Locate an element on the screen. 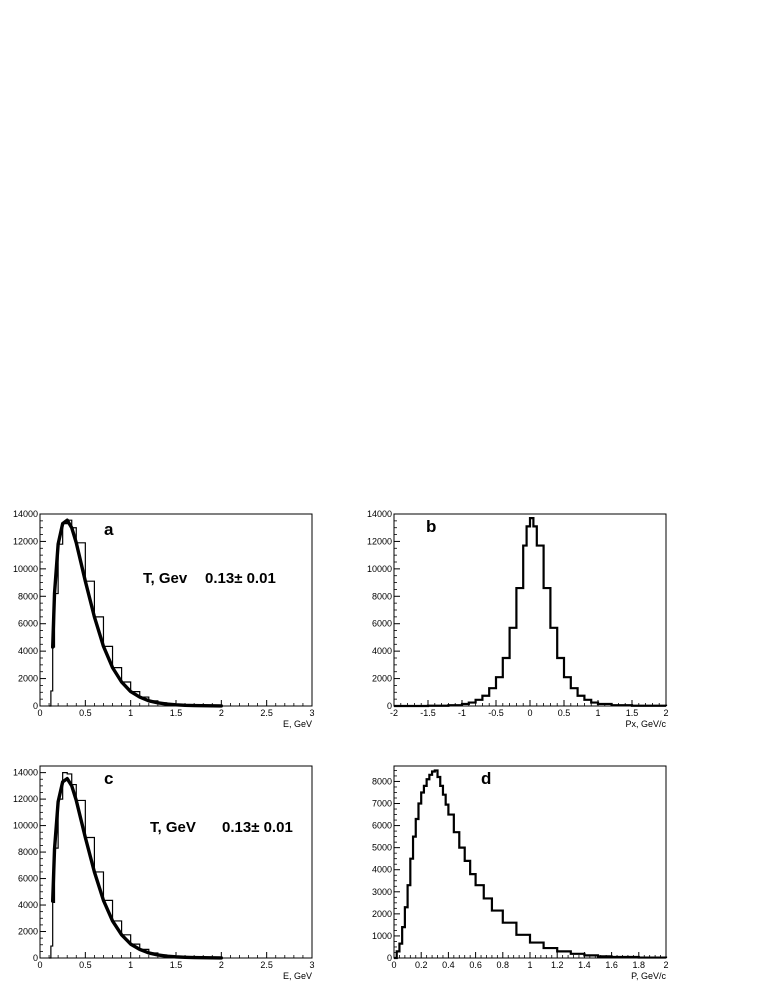 The height and width of the screenshot is (987, 763). panel-b-x-axis-title: Px, GeV/c is located at coordinates (645, 724).